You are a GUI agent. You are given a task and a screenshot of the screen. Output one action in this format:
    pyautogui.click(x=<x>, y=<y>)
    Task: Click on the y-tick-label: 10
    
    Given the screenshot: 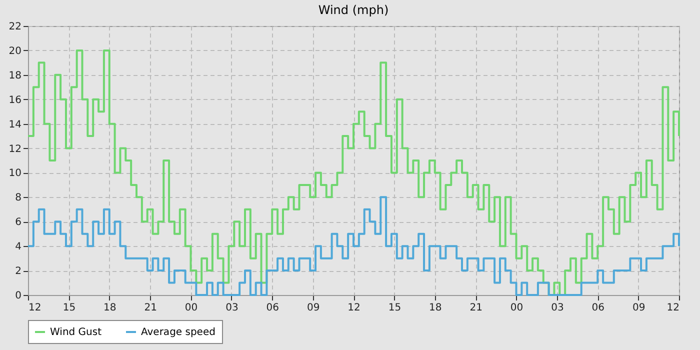 What is the action you would take?
    pyautogui.click(x=15, y=174)
    